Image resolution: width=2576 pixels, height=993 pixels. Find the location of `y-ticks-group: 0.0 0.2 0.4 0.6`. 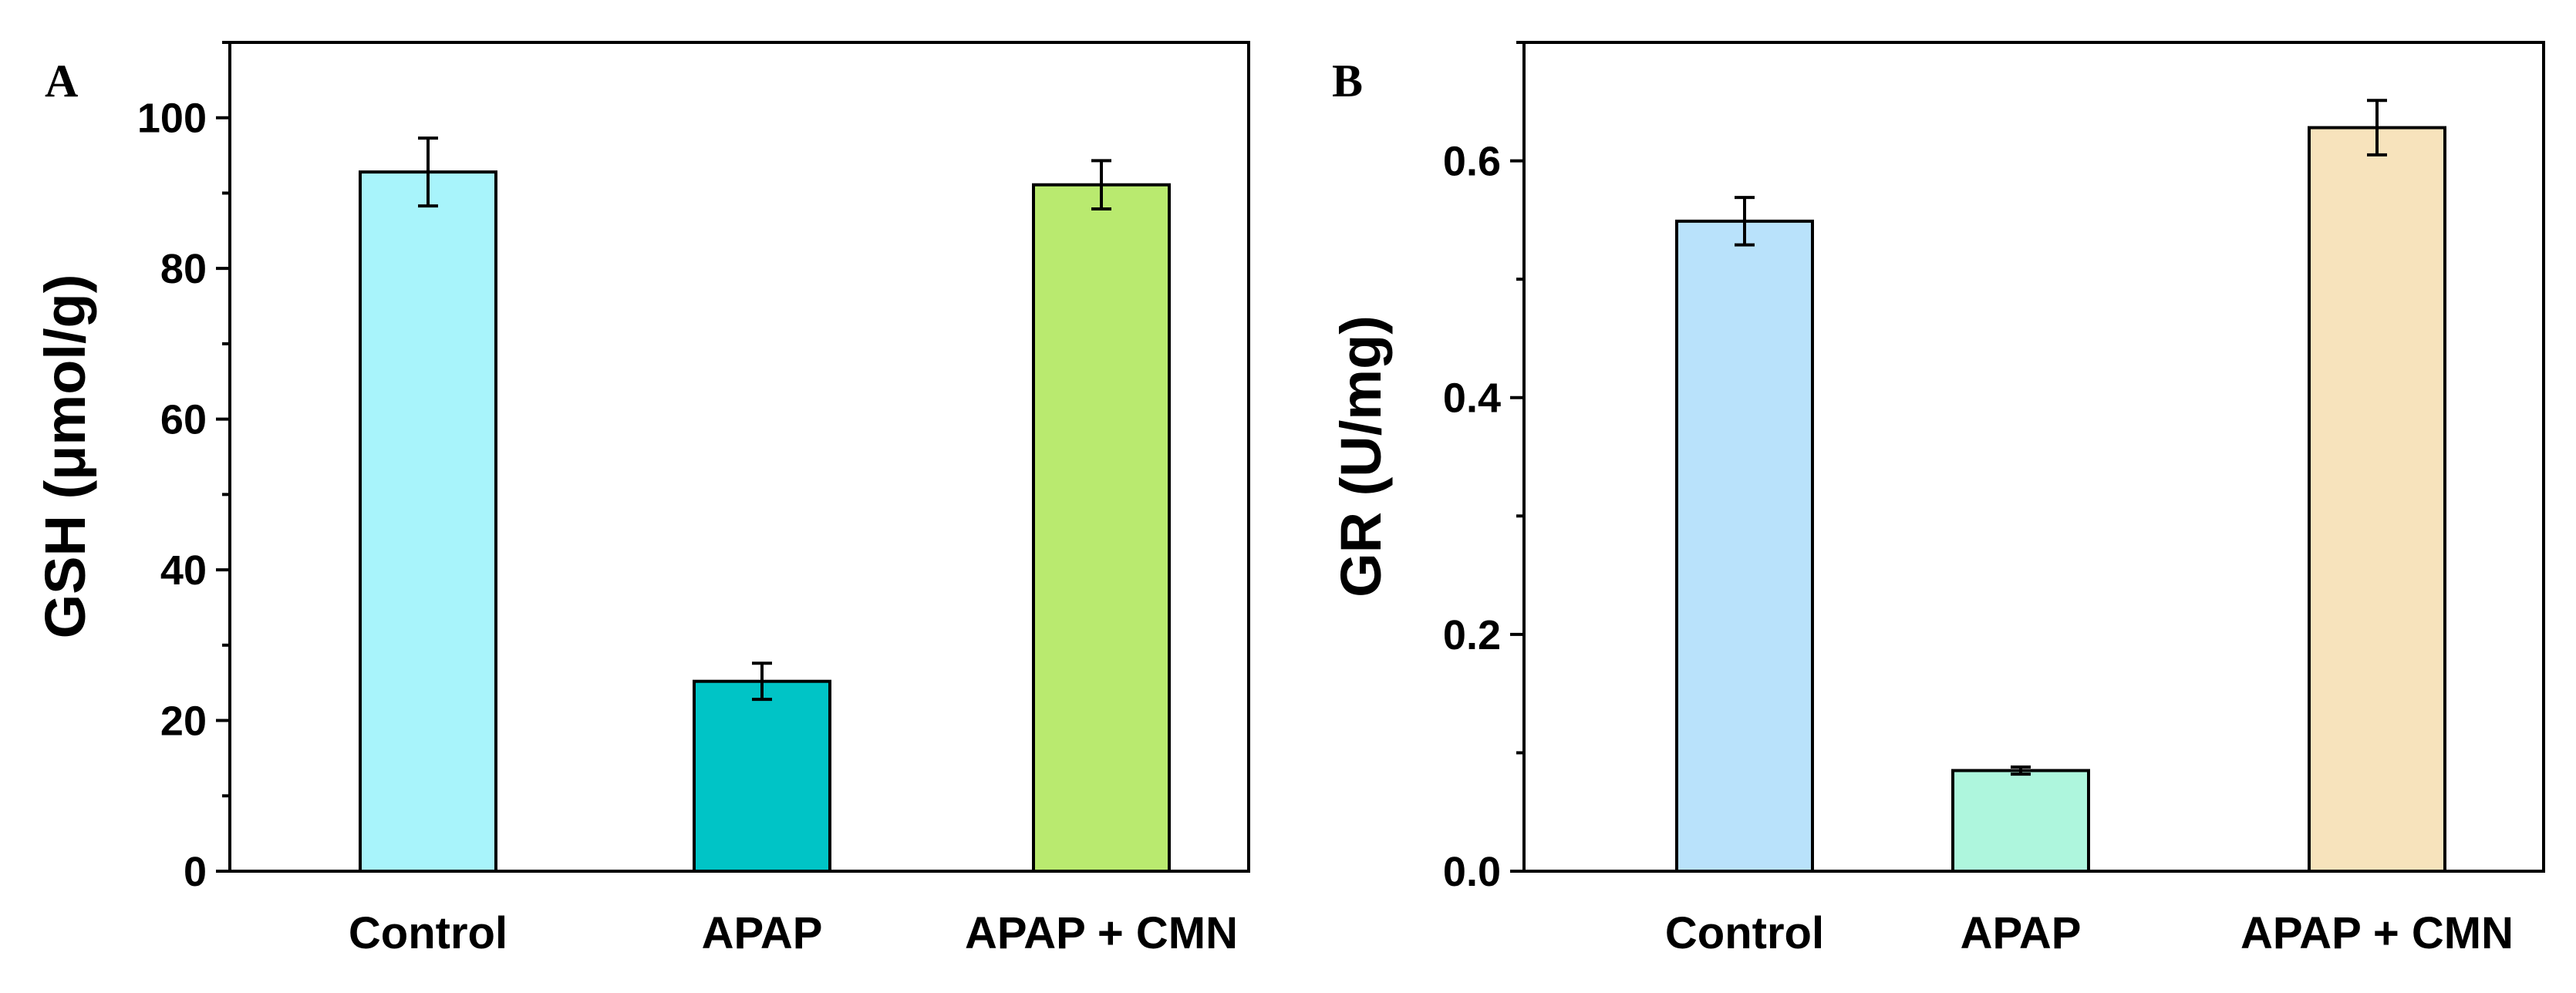

y-ticks-group: 0.0 0.2 0.4 0.6 is located at coordinates (1483, 468).